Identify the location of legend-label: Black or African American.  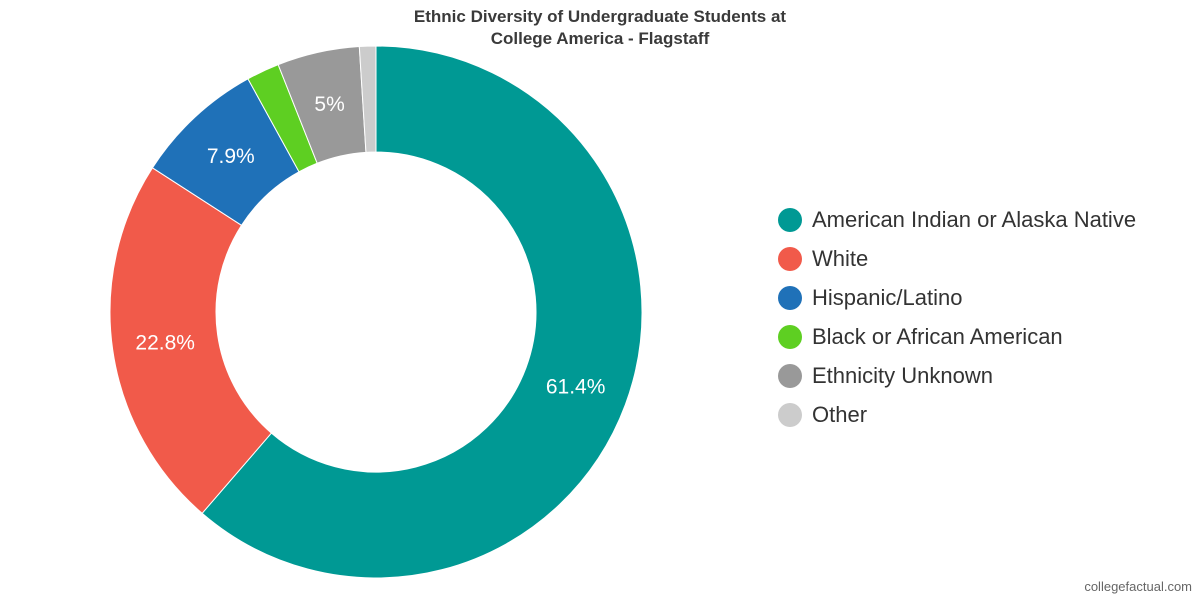
(937, 336).